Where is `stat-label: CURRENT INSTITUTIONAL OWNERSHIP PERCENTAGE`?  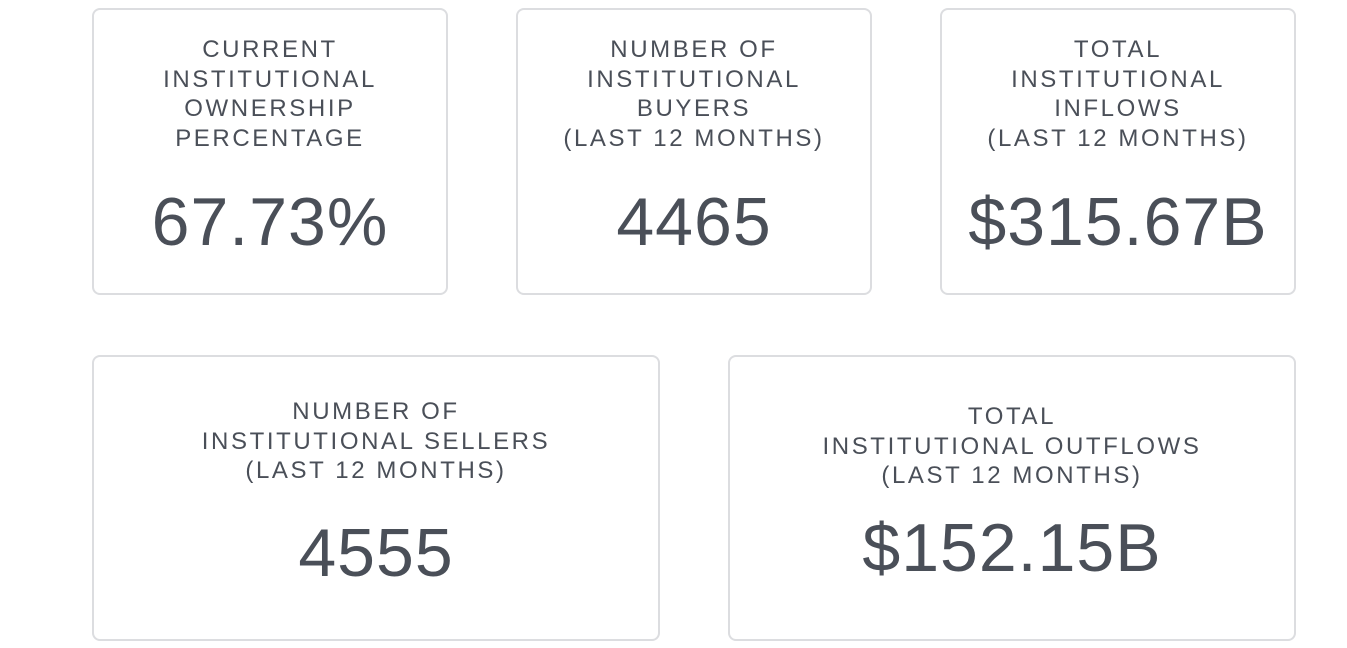 stat-label: CURRENT INSTITUTIONAL OWNERSHIP PERCENTAGE is located at coordinates (270, 94).